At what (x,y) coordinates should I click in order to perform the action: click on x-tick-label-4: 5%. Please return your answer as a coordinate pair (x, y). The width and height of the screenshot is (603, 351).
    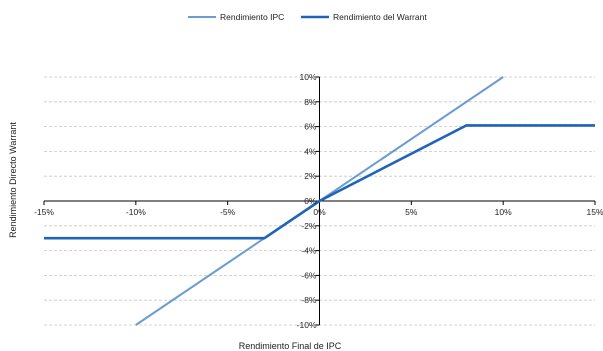
    Looking at the image, I should click on (411, 212).